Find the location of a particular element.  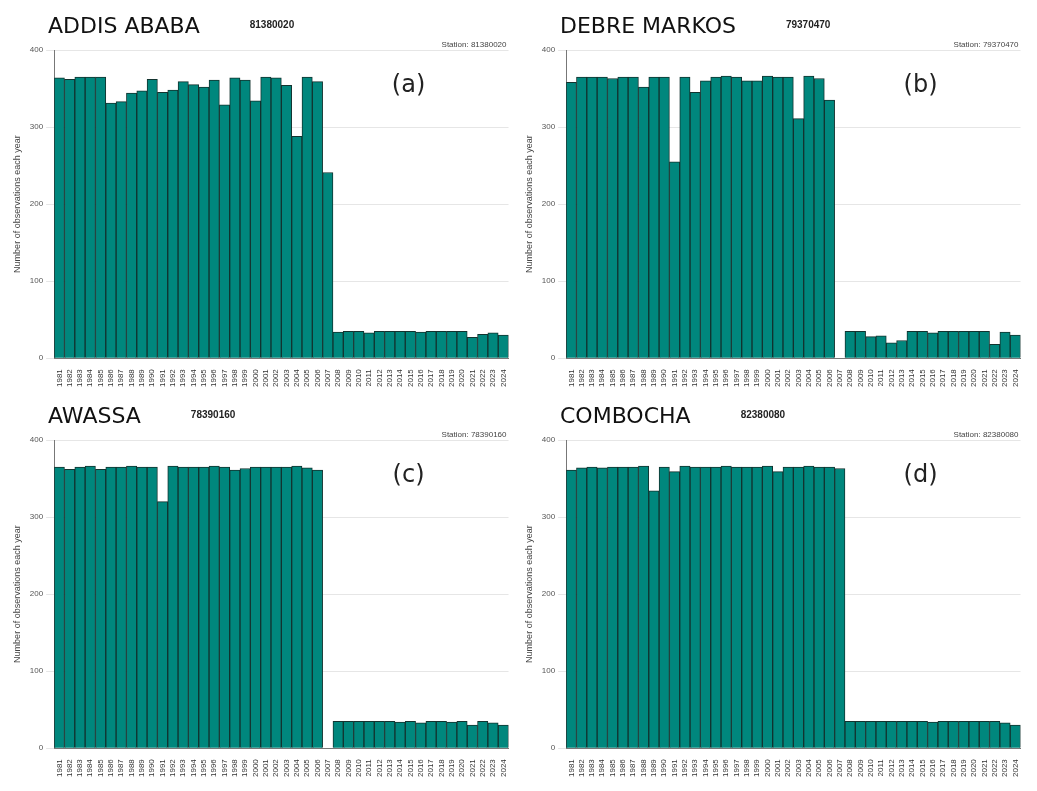

y-axis-title: Number of observations each year is located at coordinates (16, 204).